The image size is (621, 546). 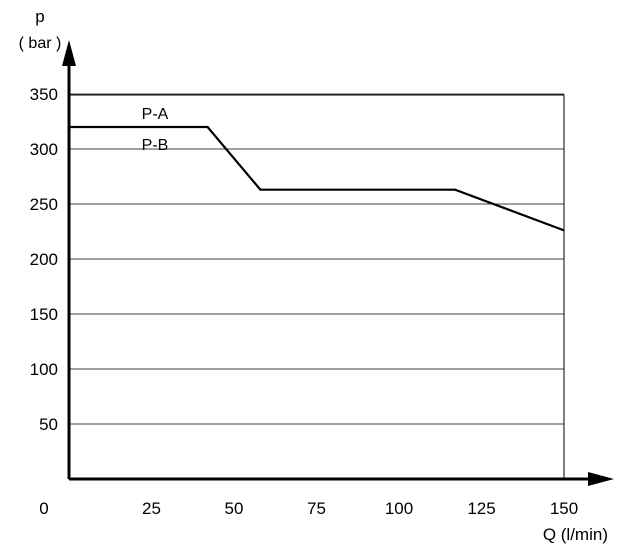 What do you see at coordinates (155, 114) in the screenshot?
I see `series-label-p-a: P-A` at bounding box center [155, 114].